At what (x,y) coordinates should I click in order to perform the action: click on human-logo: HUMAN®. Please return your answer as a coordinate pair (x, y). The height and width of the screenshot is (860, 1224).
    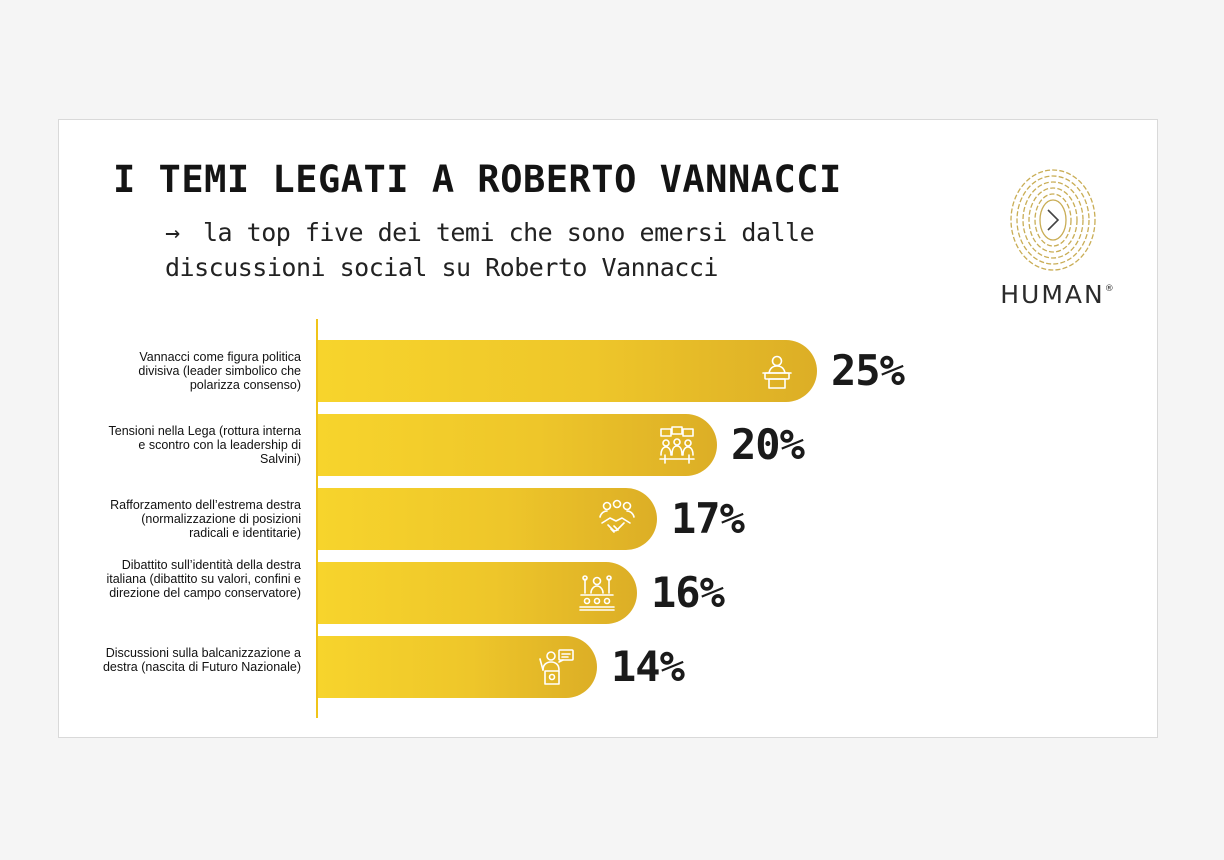
    Looking at the image, I should click on (1060, 239).